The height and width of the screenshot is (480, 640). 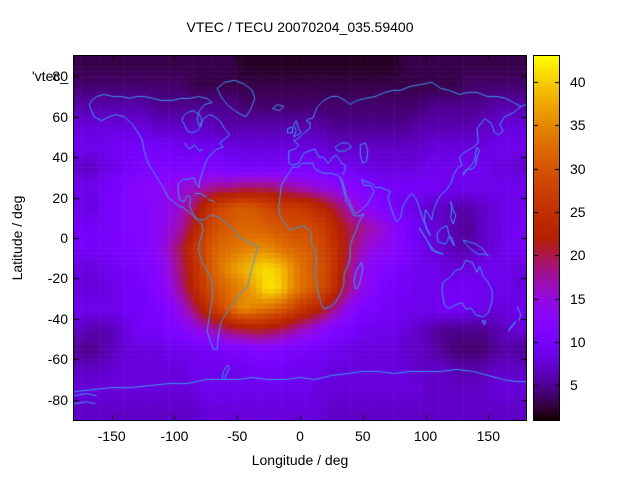 I want to click on colorbar-tick-label: 25, so click(x=578, y=212).